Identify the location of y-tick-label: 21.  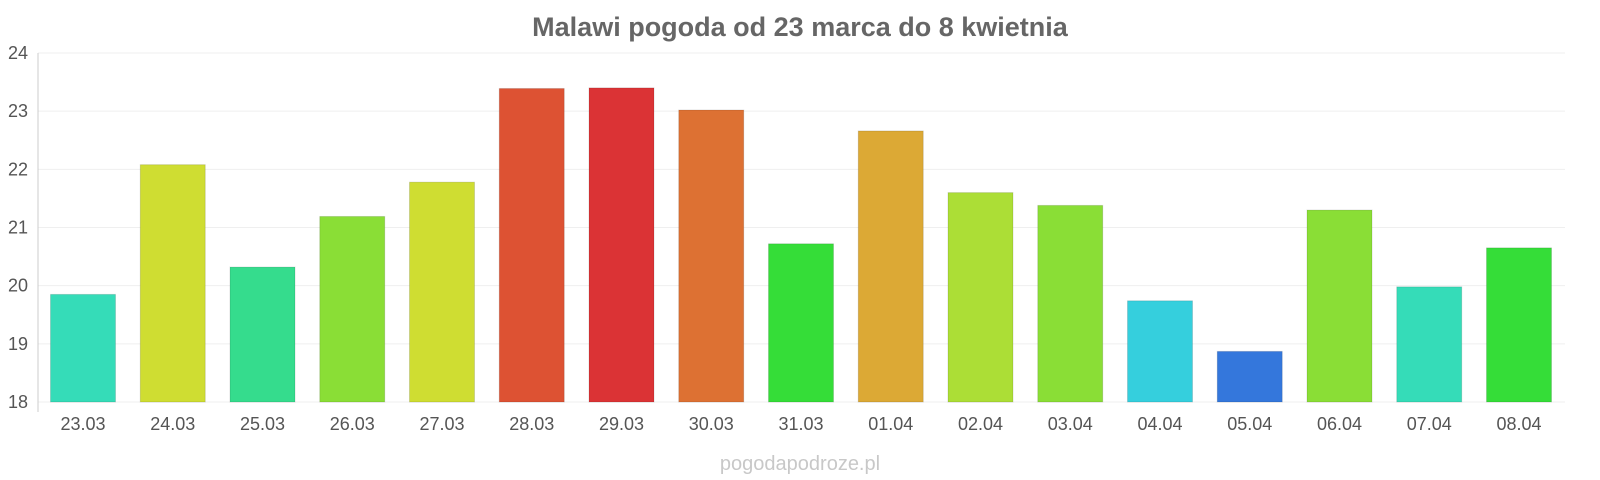
(18, 228).